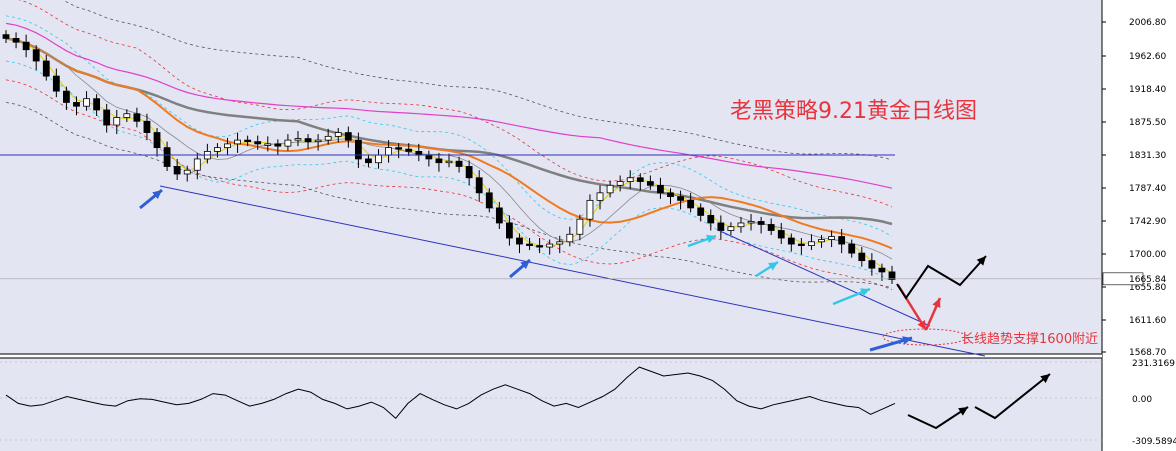 The width and height of the screenshot is (1176, 451). I want to click on price-tick-label: 2006.80, so click(1147, 23).